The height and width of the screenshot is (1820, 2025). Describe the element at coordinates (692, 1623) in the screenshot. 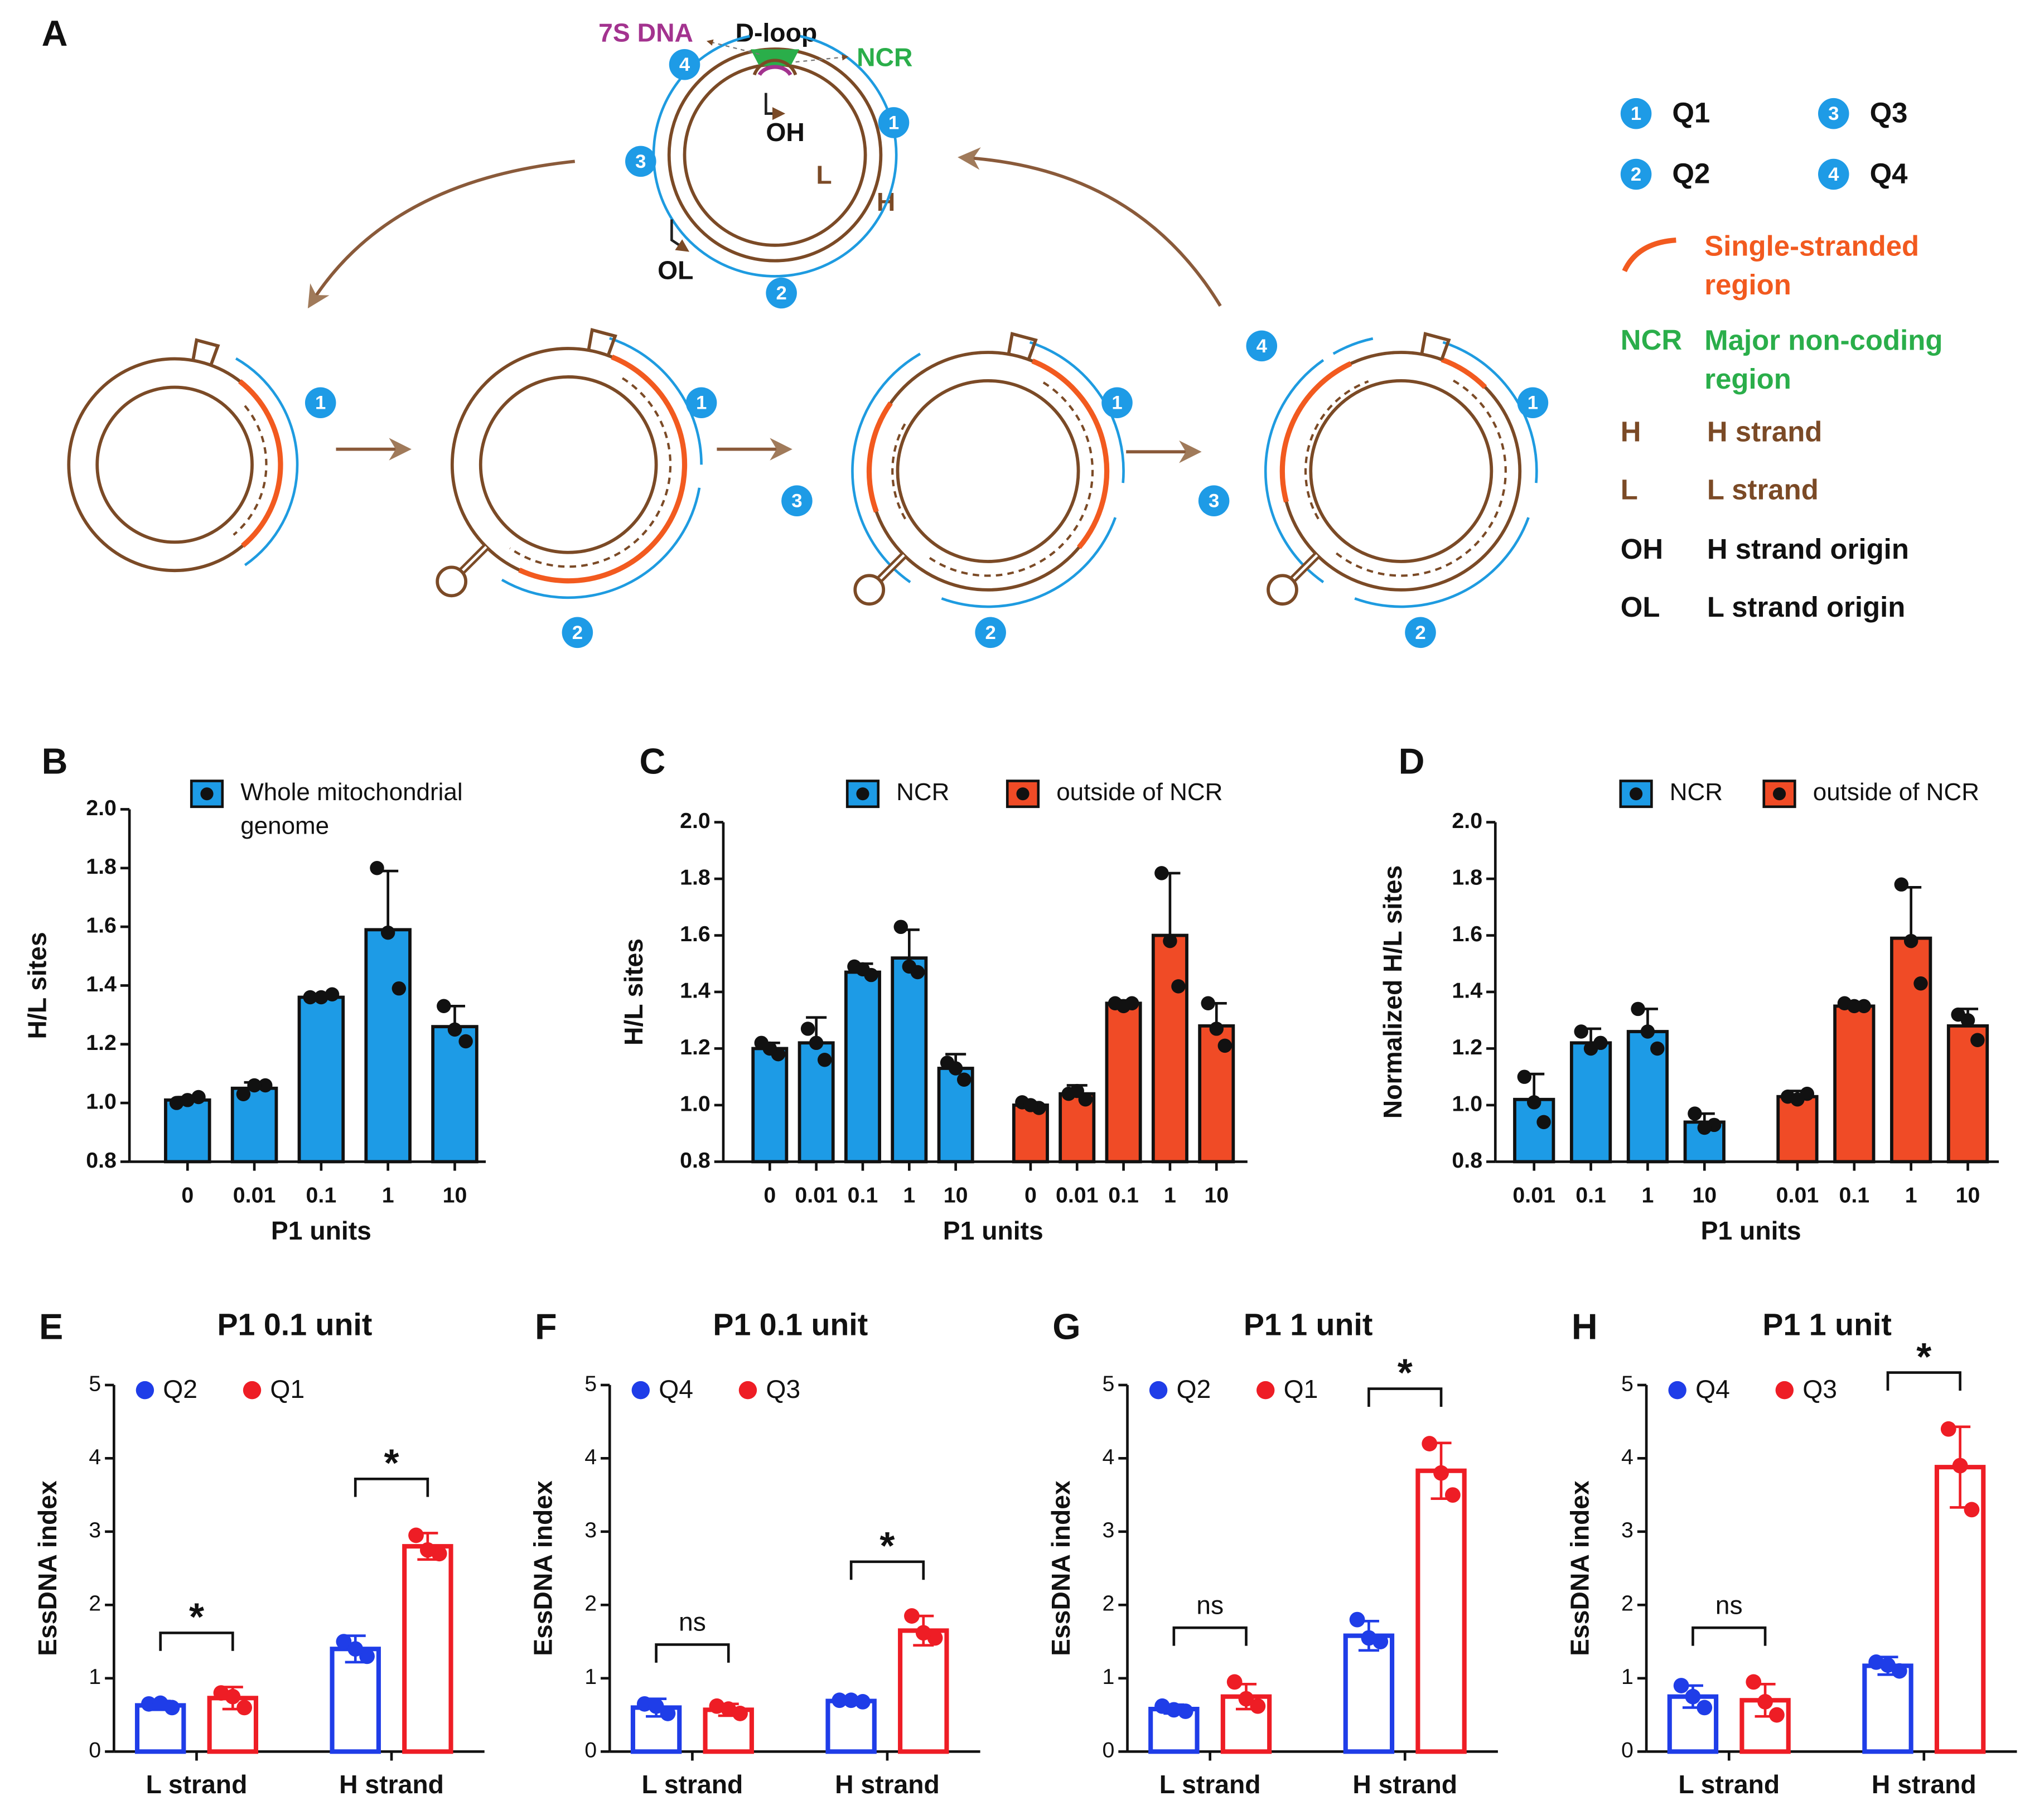

I see `significance-label: ns` at that location.